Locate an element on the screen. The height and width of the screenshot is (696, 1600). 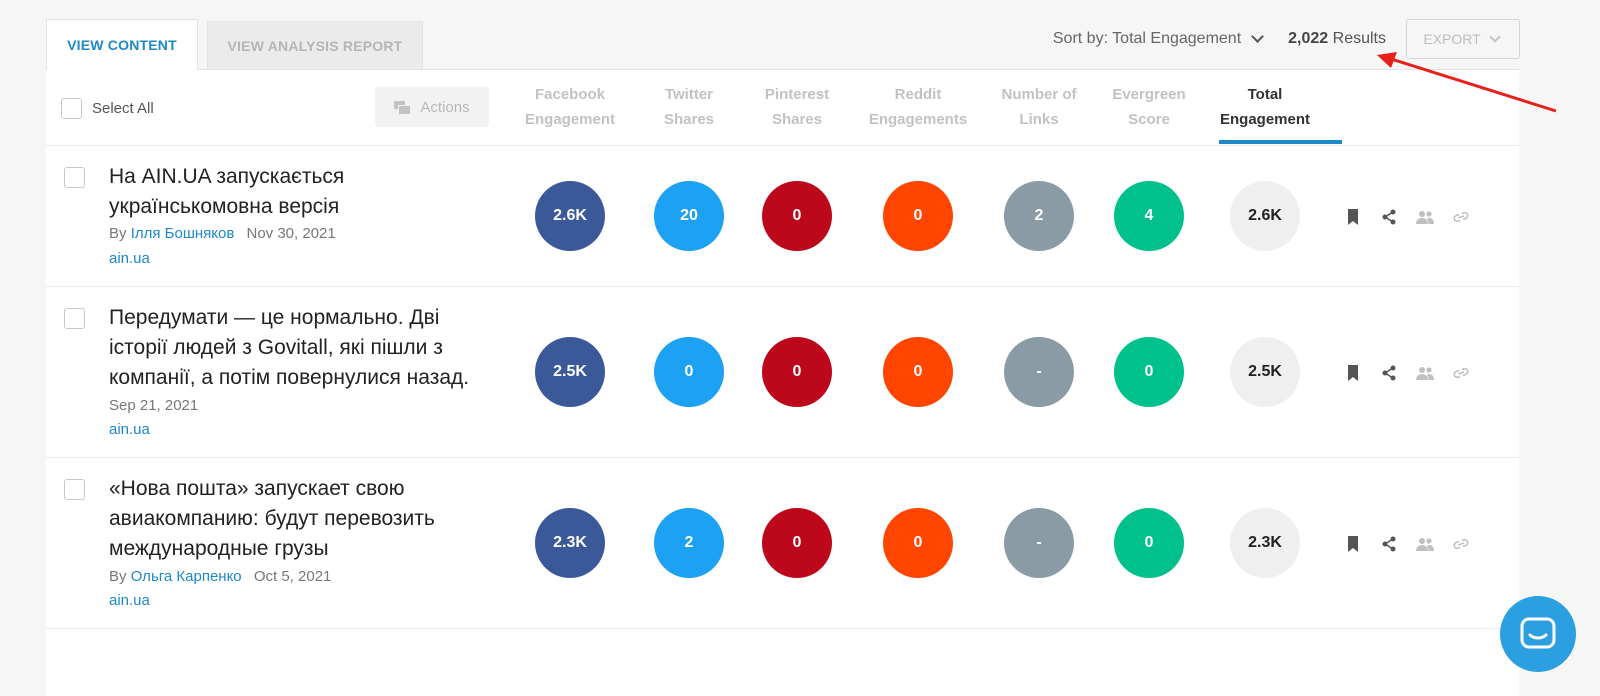
facebook-engagement-value: 2.6K is located at coordinates (570, 216).